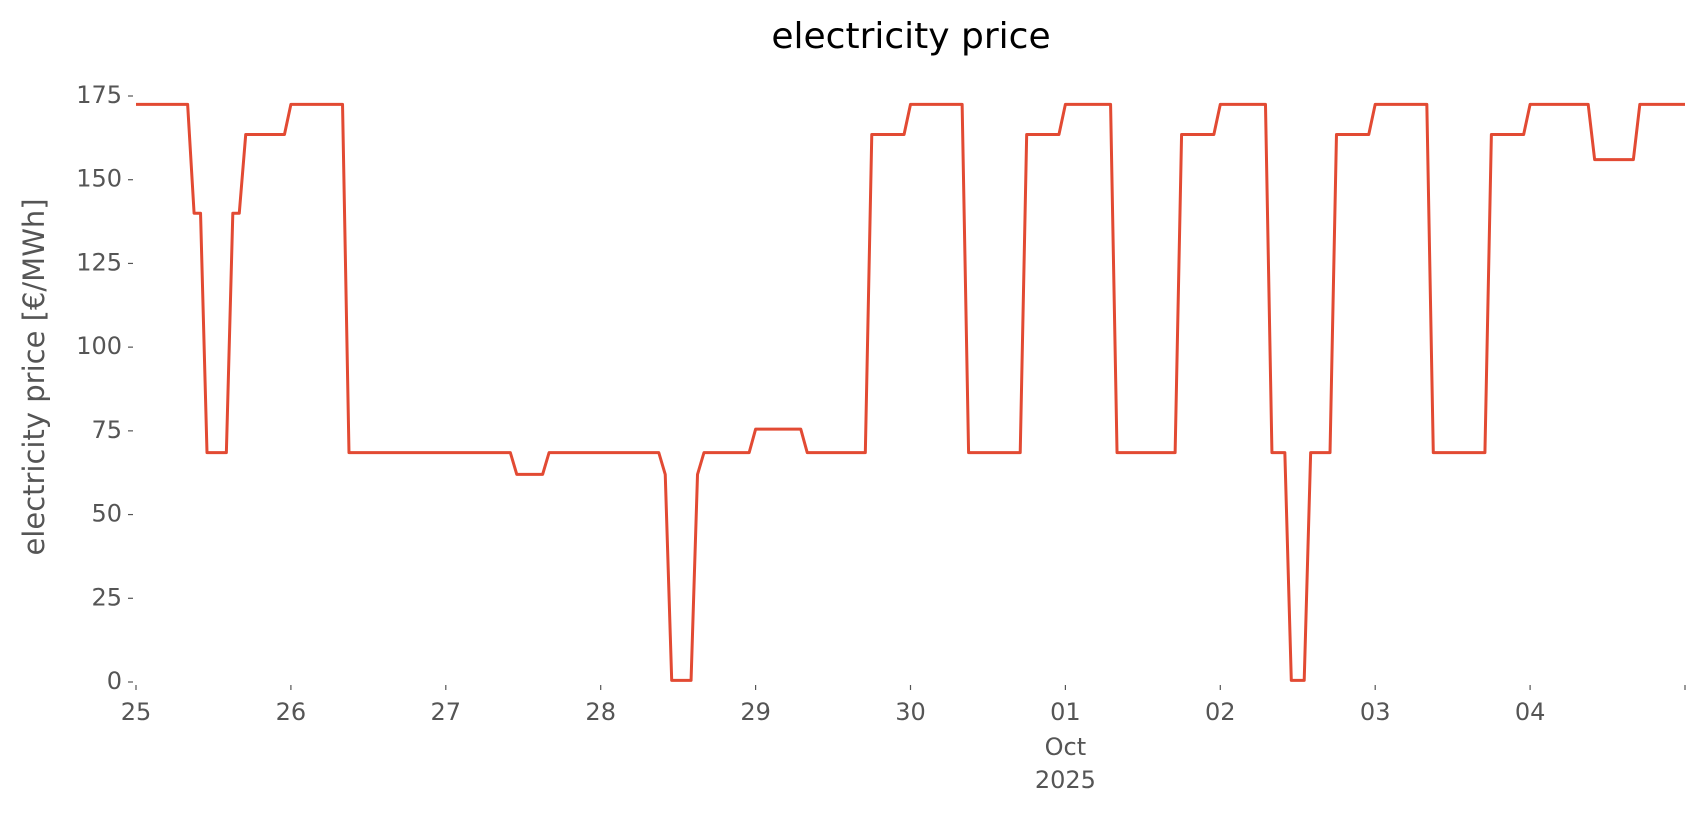  Describe the element at coordinates (1066, 747) in the screenshot. I see `x-tick-sublabel: Oct` at that location.